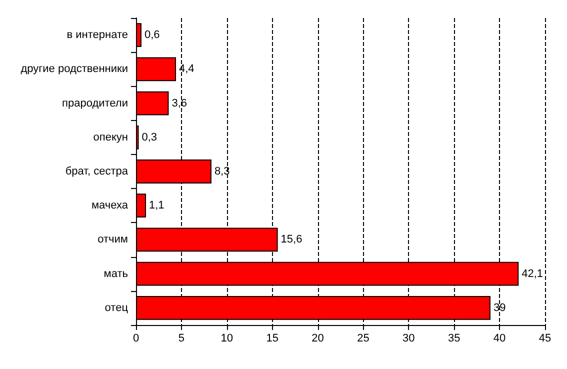 Image resolution: width=567 pixels, height=369 pixels. Describe the element at coordinates (110, 206) in the screenshot. I see `y-tick-label: мачеха` at that location.